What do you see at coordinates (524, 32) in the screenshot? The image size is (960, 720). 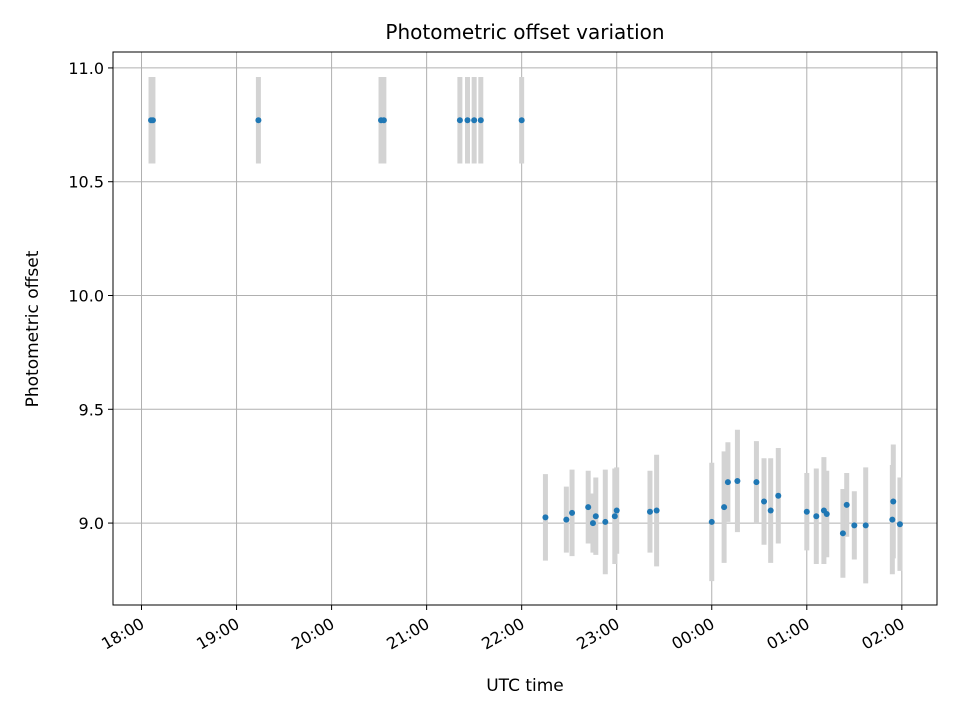 I see `chart-title: Photometric offset variation` at bounding box center [524, 32].